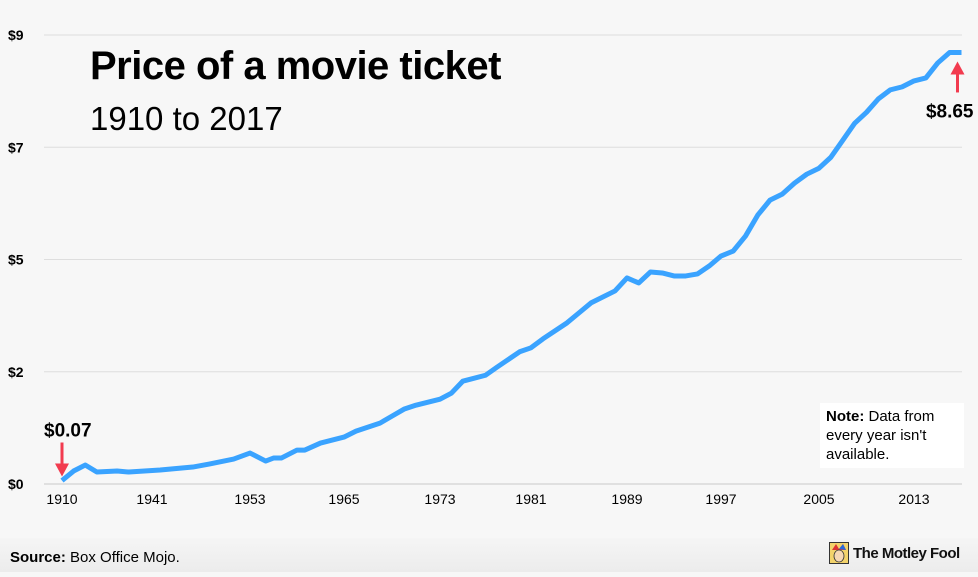 Image resolution: width=978 pixels, height=577 pixels. I want to click on x-tick-label: 2013, so click(913, 499).